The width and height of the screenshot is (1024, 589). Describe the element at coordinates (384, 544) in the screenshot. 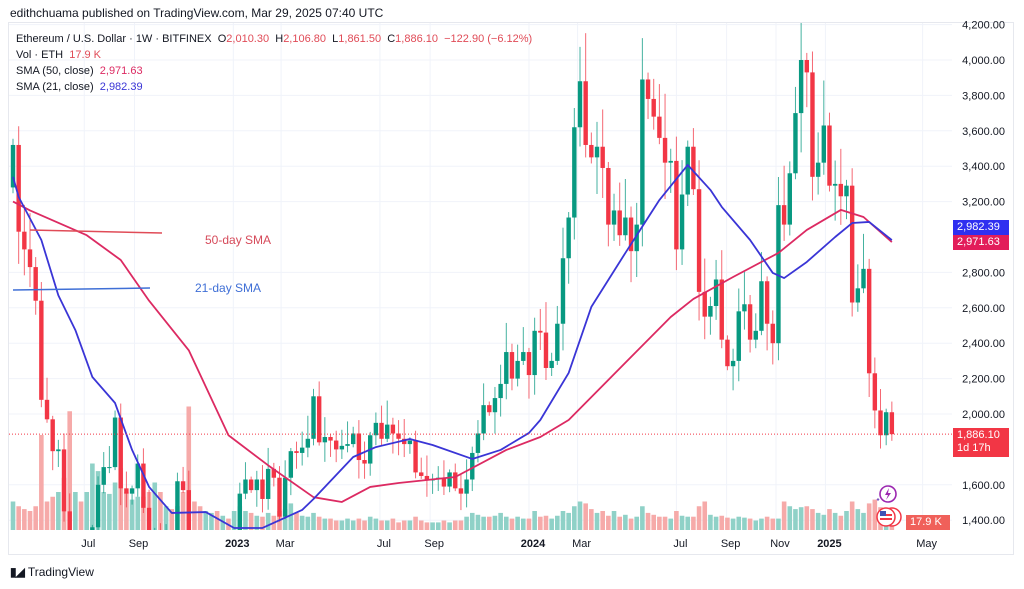

I see `time-tick-label: Jul` at that location.